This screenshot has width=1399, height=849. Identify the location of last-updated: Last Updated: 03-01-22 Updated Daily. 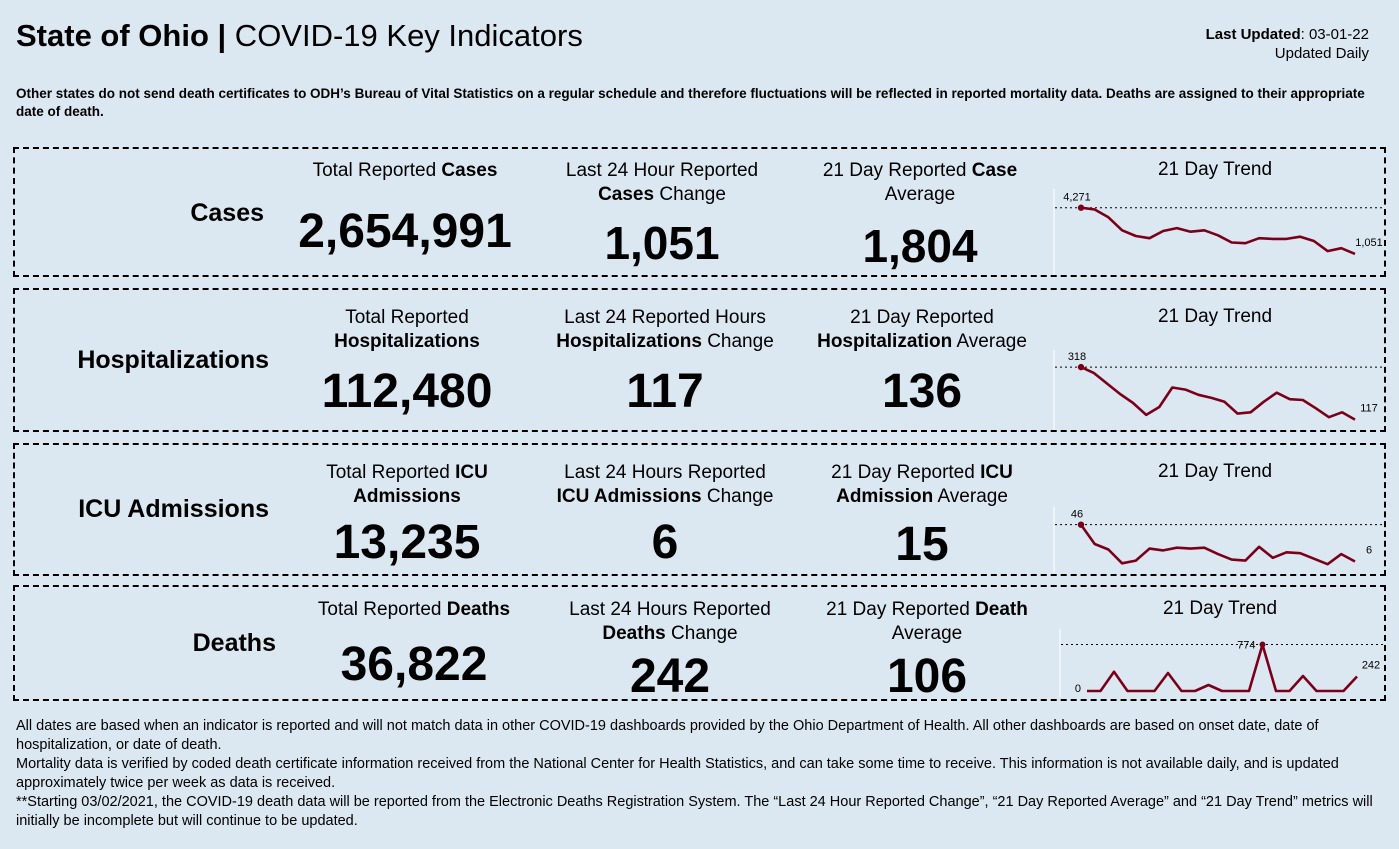
(1287, 44).